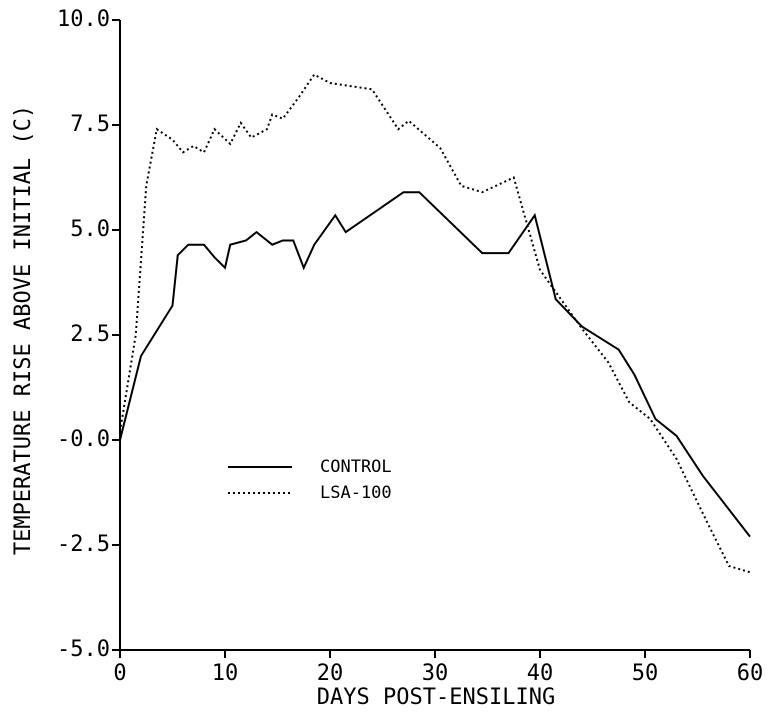 The width and height of the screenshot is (771, 720). Describe the element at coordinates (119, 673) in the screenshot. I see `x-tick-label: 0` at that location.